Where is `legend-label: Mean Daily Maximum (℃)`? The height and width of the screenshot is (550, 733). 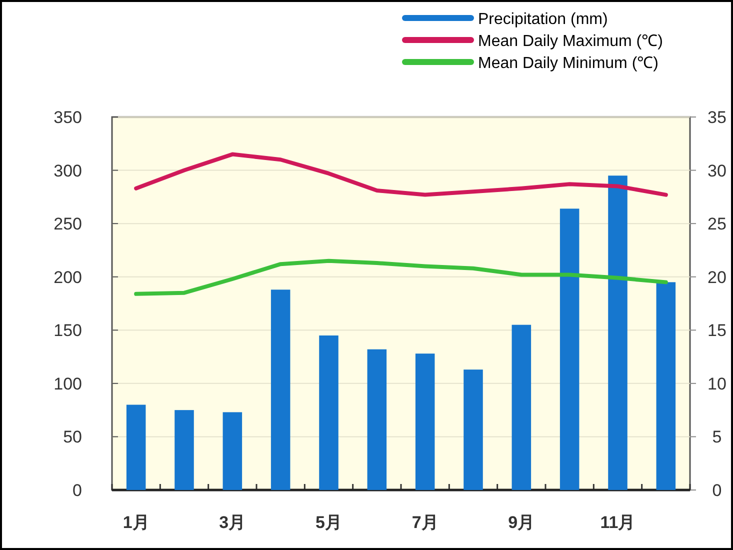
legend-label: Mean Daily Maximum (℃) is located at coordinates (570, 41).